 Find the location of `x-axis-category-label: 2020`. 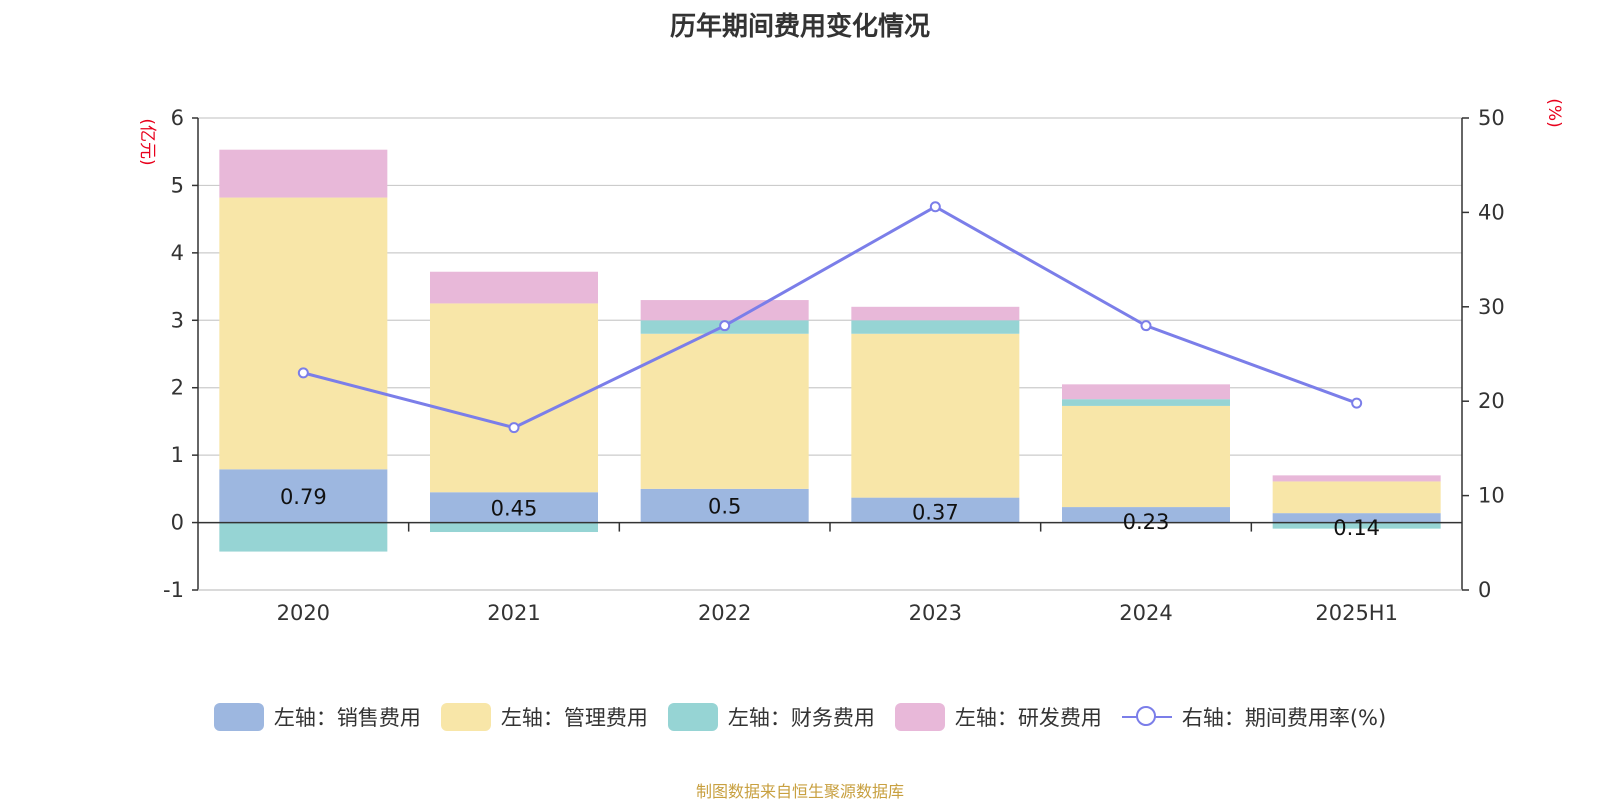

x-axis-category-label: 2020 is located at coordinates (303, 613).